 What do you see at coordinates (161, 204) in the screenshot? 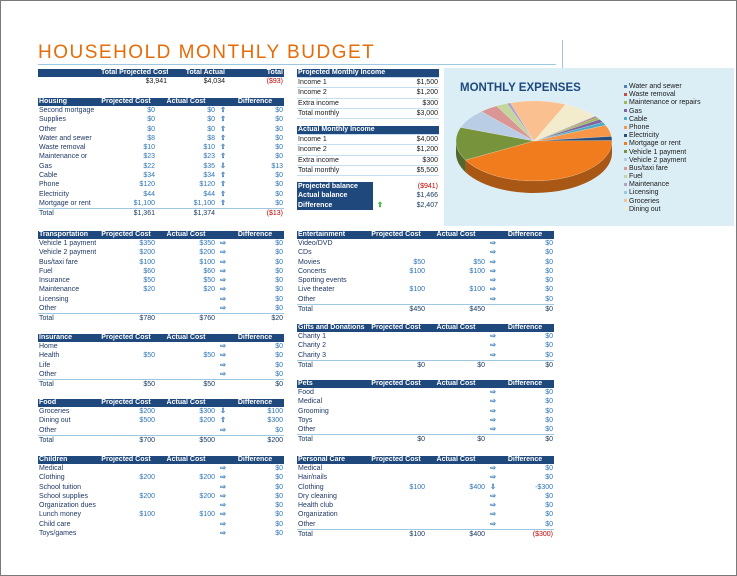
I see `table-row: Mortgage or rent $1,100 $1,100 ⇧ $0` at bounding box center [161, 204].